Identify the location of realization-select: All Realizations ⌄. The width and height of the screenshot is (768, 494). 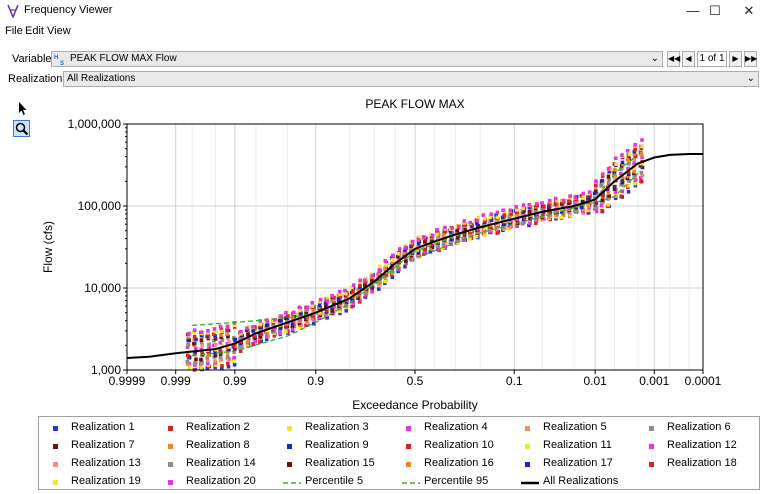
(411, 79).